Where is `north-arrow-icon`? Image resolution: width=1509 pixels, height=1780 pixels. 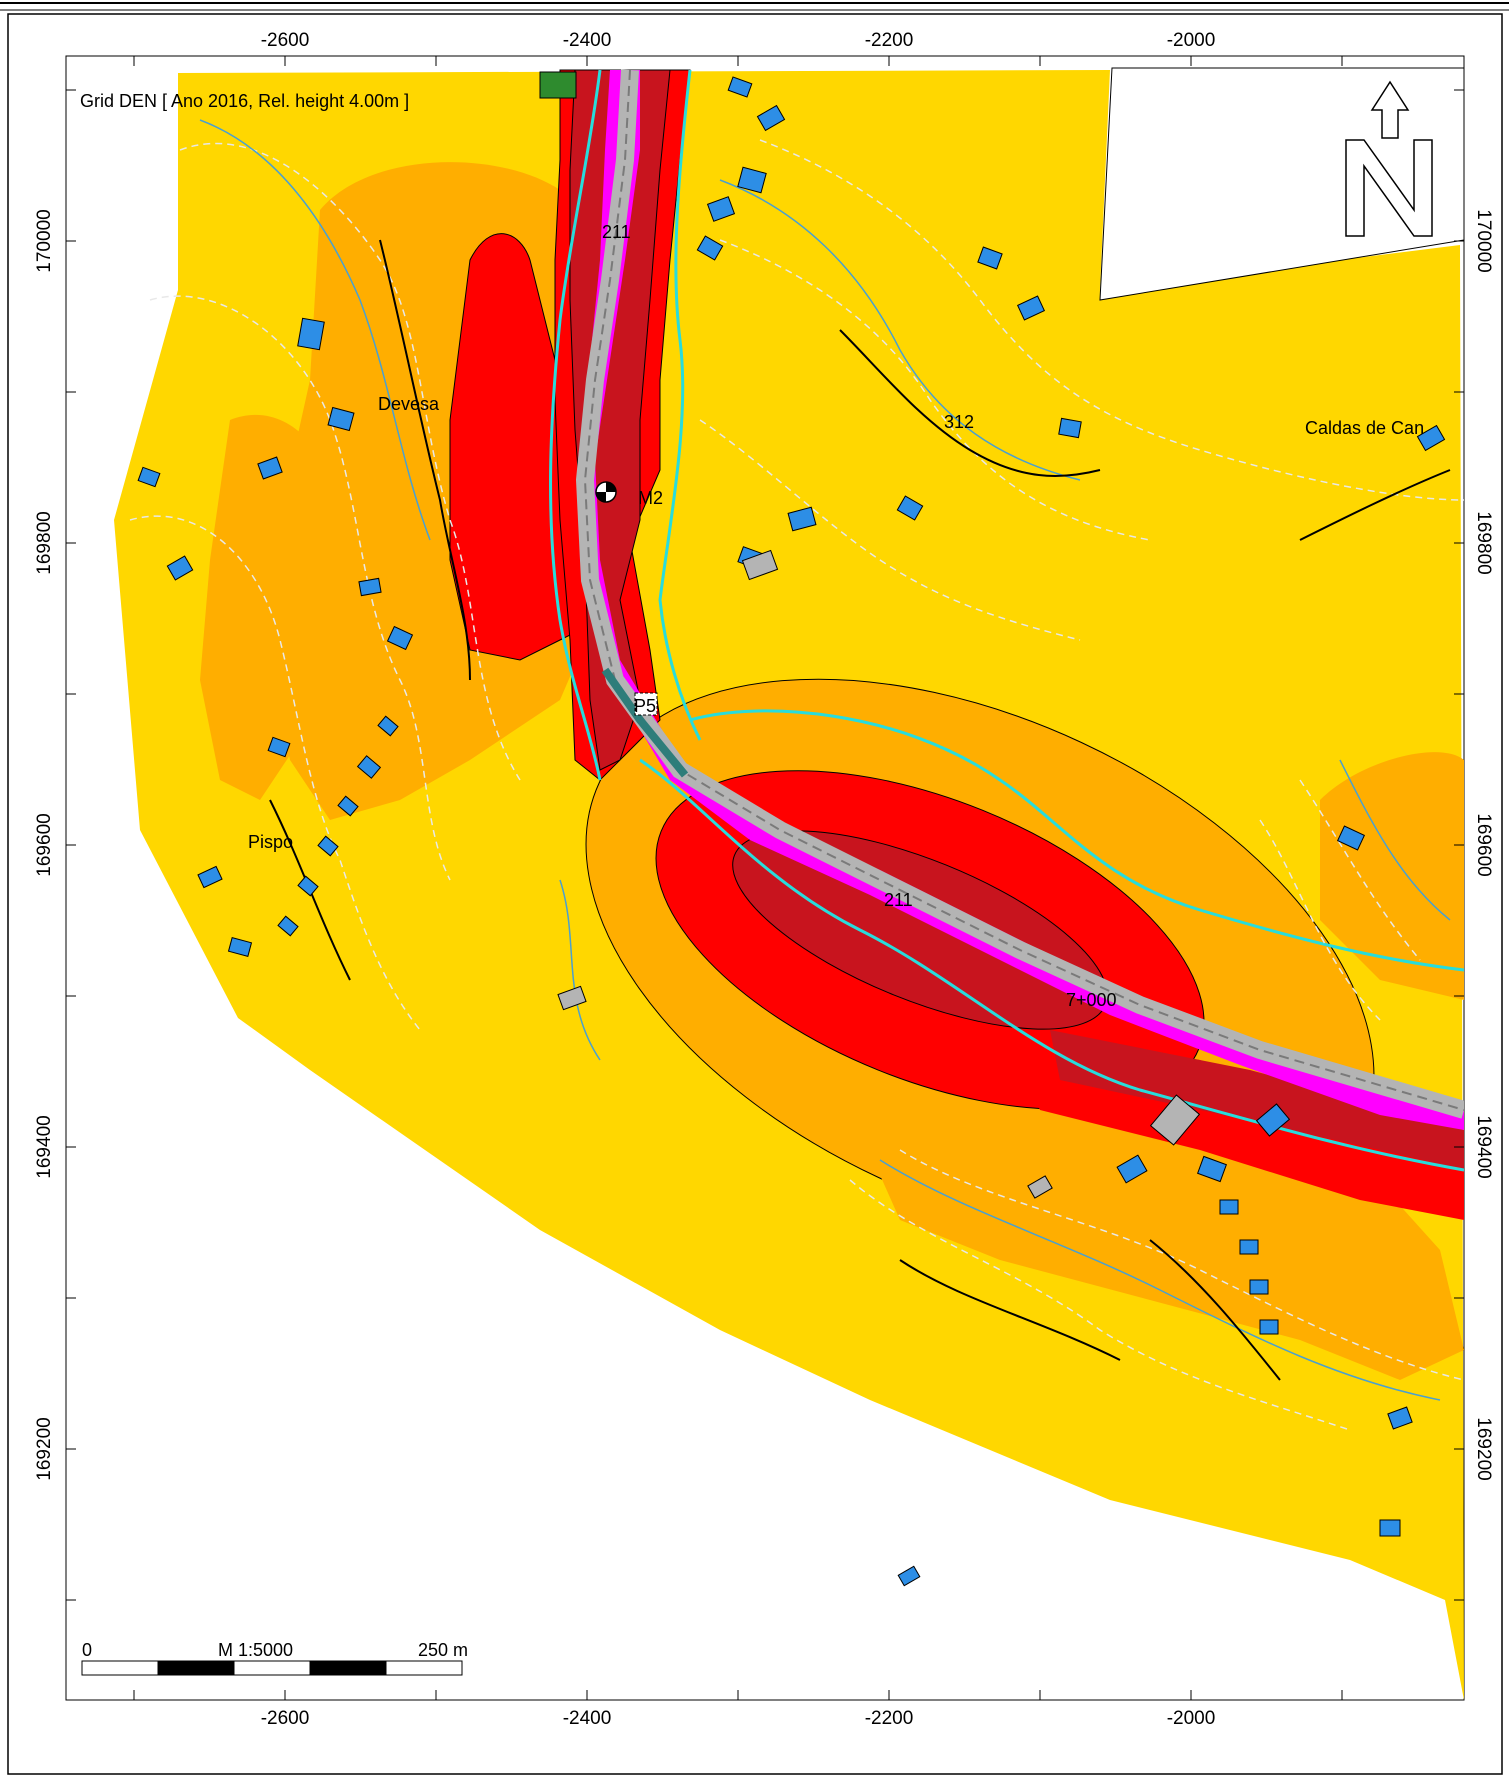
north-arrow-icon is located at coordinates (1389, 158).